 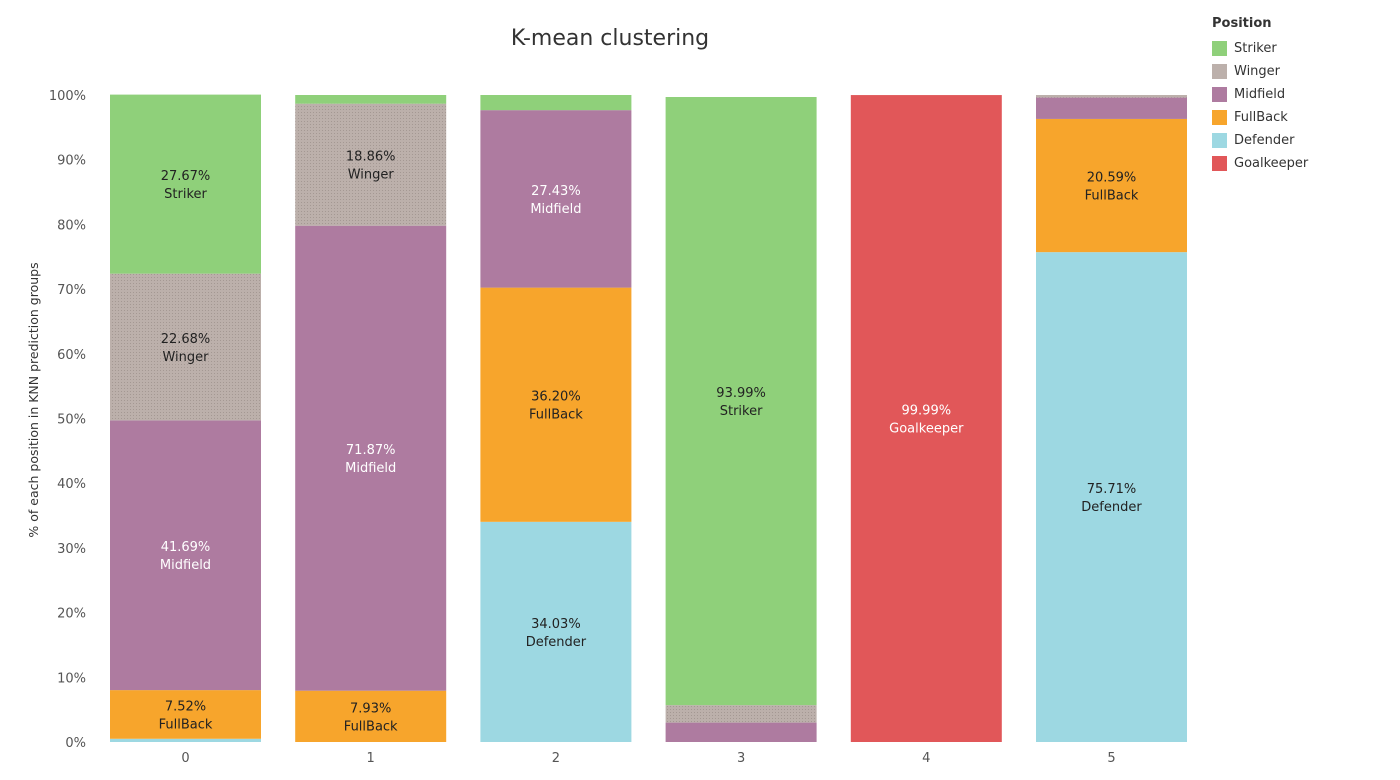 I want to click on data-label-2-fullback: 36.20% FullBack, so click(x=556, y=406).